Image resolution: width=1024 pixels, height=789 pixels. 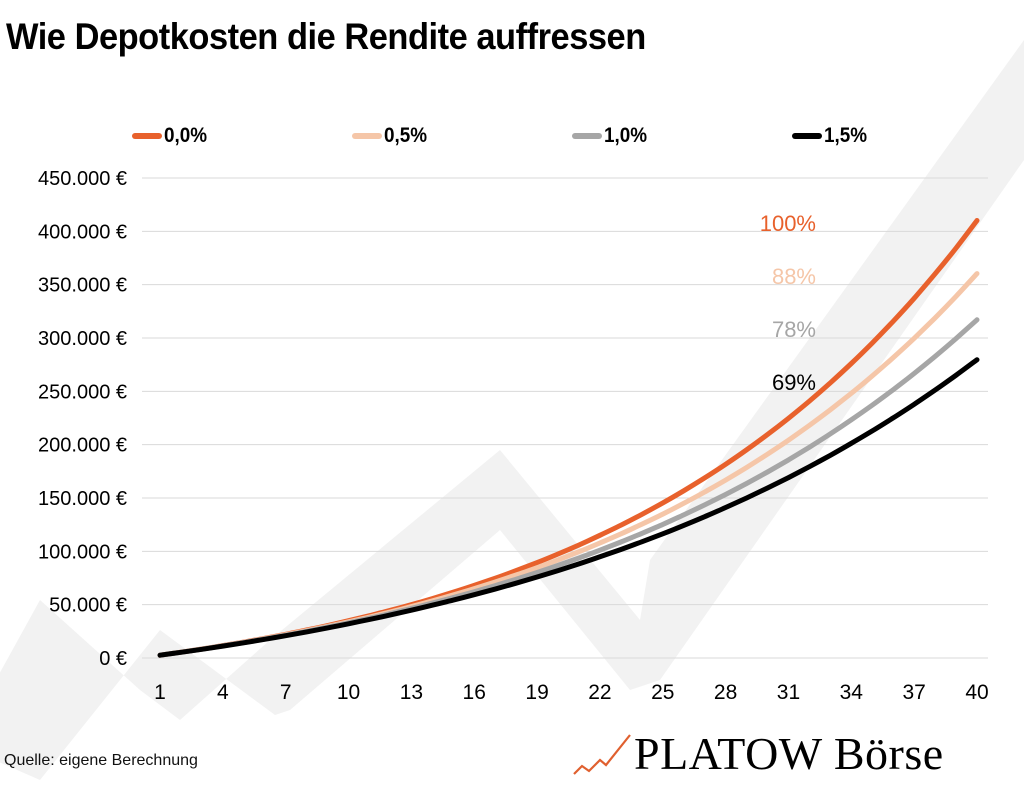 What do you see at coordinates (794, 329) in the screenshot?
I see `end-label: 78%` at bounding box center [794, 329].